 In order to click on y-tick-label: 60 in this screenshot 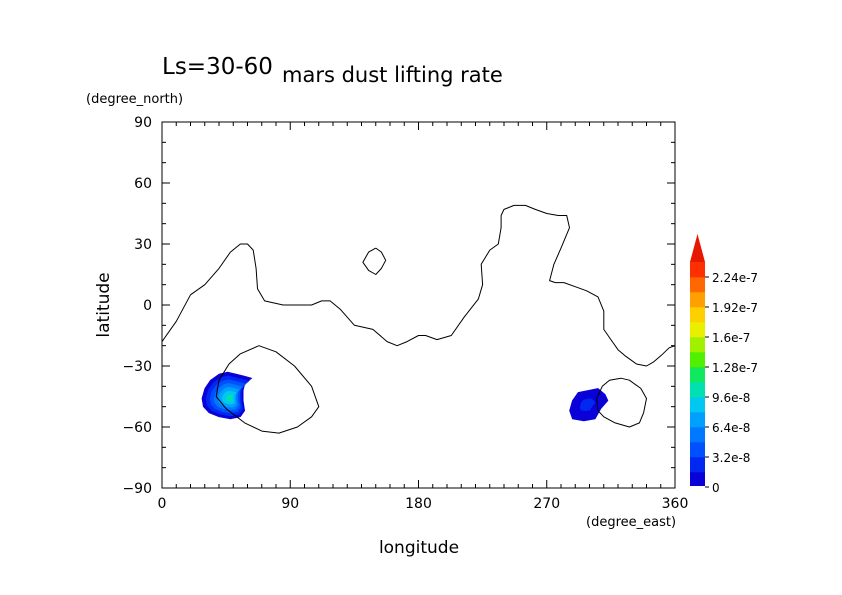, I will do `click(143, 184)`.